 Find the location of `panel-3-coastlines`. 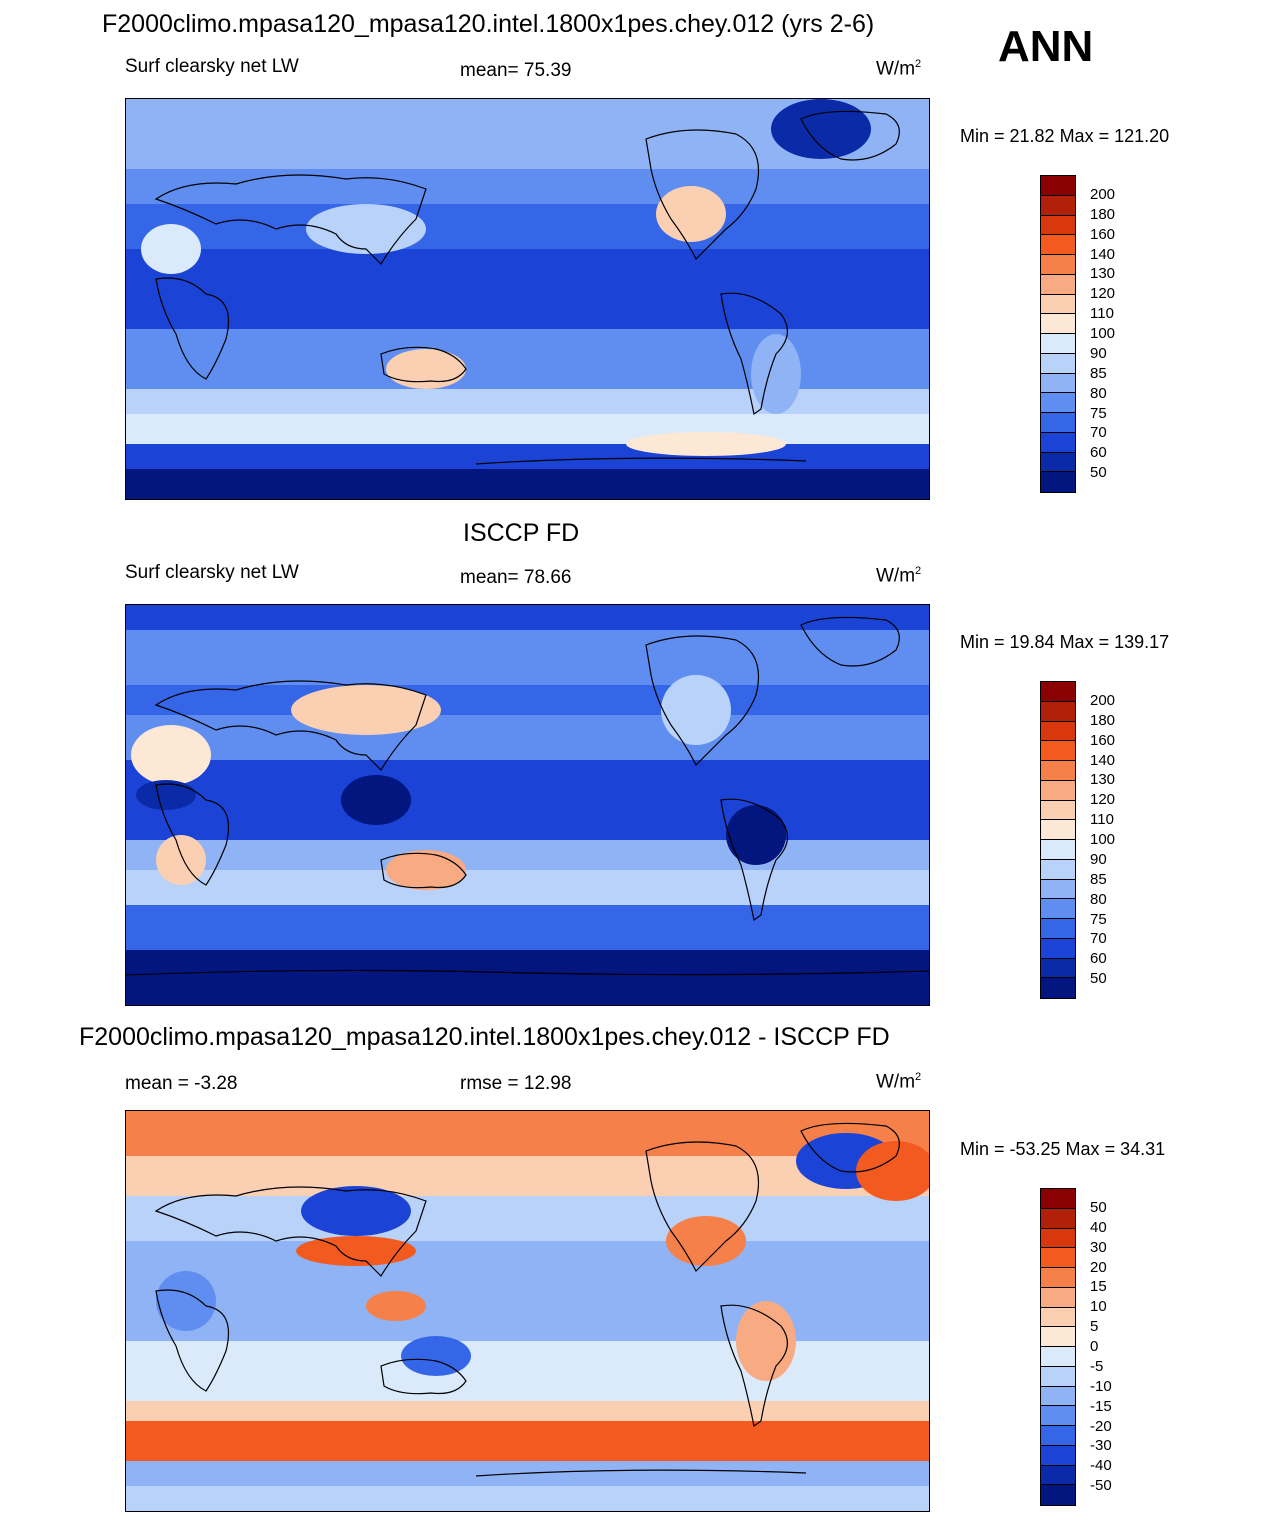

panel-3-coastlines is located at coordinates (527, 1299).